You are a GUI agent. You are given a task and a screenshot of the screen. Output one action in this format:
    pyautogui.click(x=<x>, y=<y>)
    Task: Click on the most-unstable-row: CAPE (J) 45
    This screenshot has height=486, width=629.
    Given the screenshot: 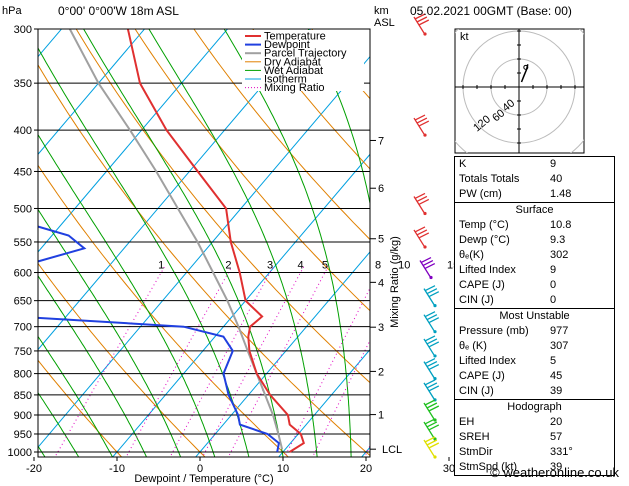 What is the action you would take?
    pyautogui.click(x=534, y=376)
    